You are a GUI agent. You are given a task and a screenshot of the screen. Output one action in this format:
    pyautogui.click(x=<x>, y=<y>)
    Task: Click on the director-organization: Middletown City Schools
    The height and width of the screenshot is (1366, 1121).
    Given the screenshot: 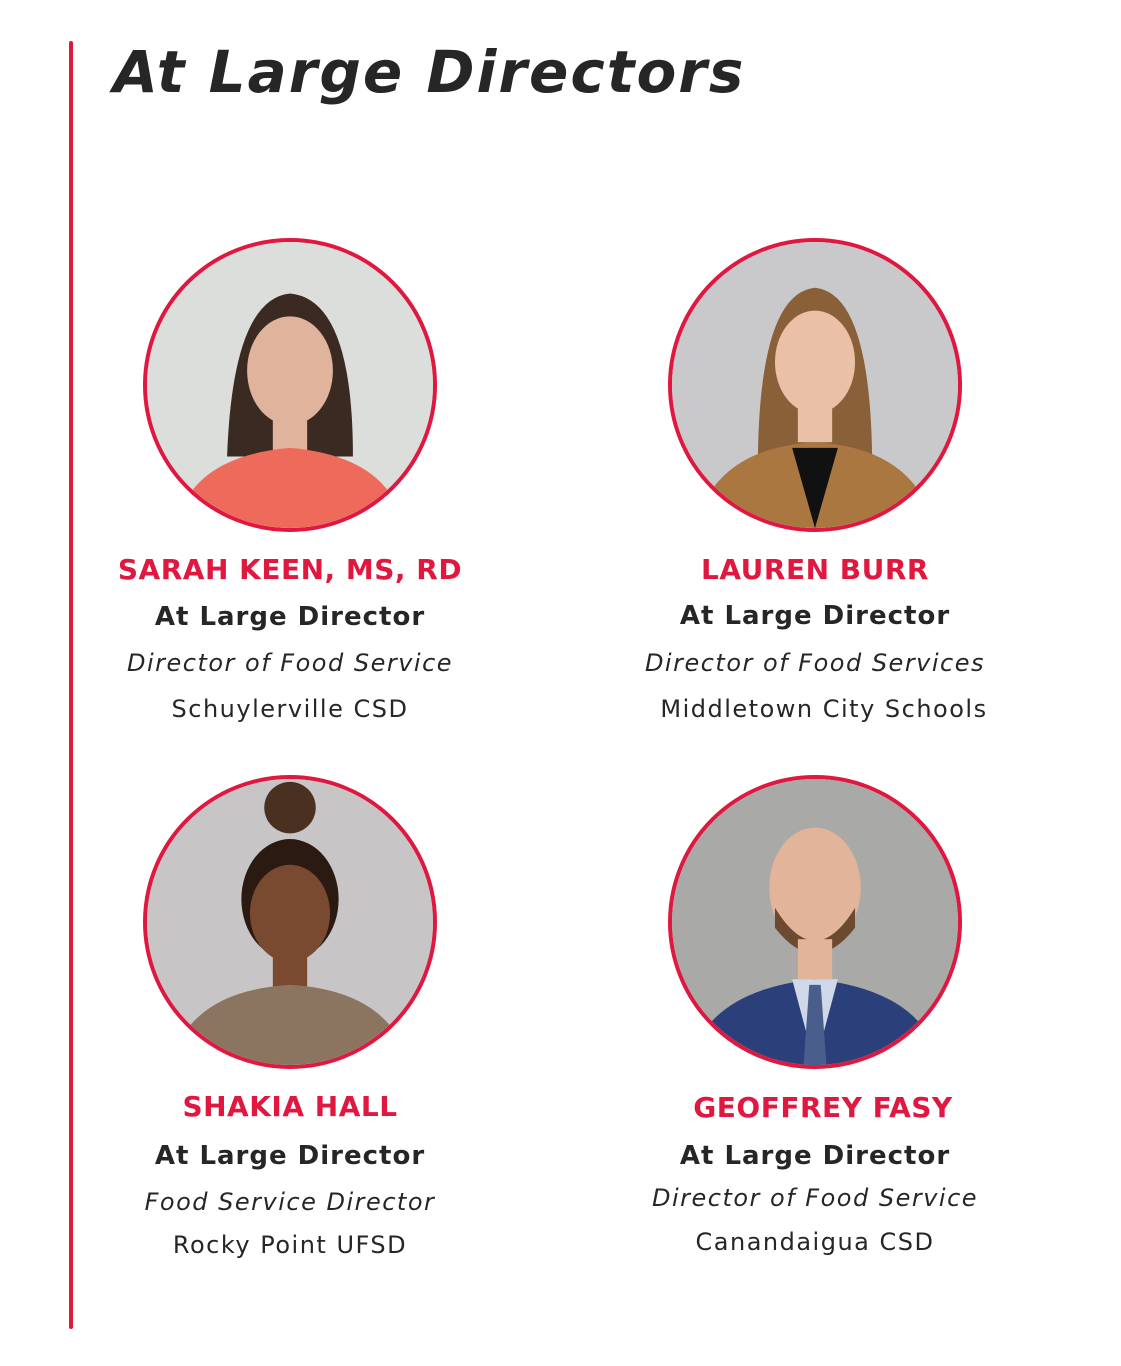 What is the action you would take?
    pyautogui.click(x=824, y=709)
    